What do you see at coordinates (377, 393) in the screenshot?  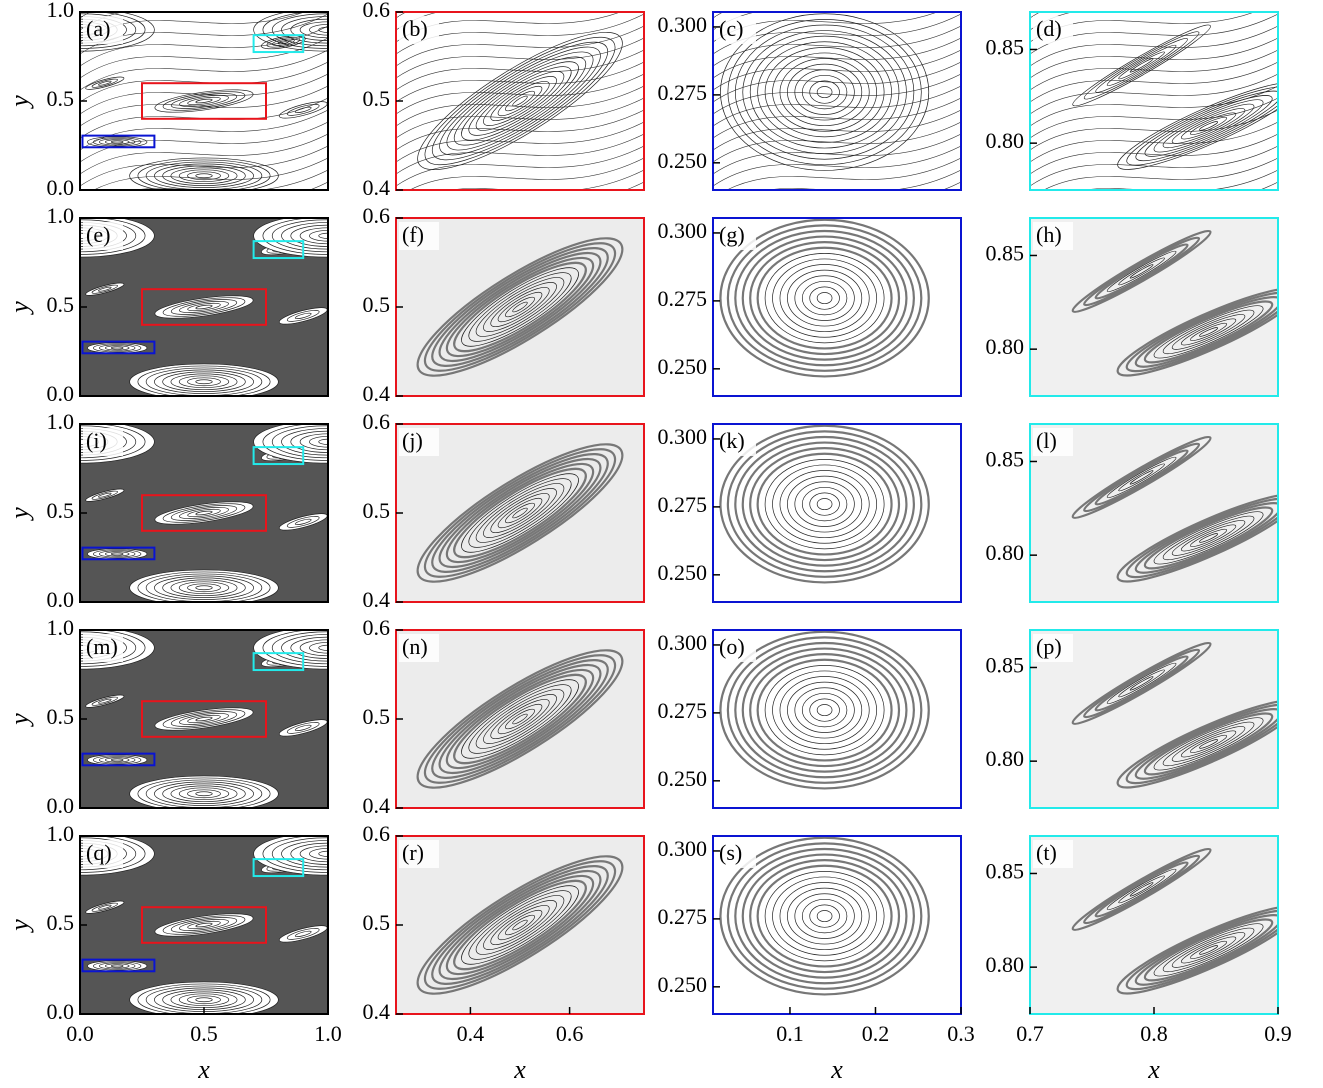 I see `y-tick-label: 0.4` at bounding box center [377, 393].